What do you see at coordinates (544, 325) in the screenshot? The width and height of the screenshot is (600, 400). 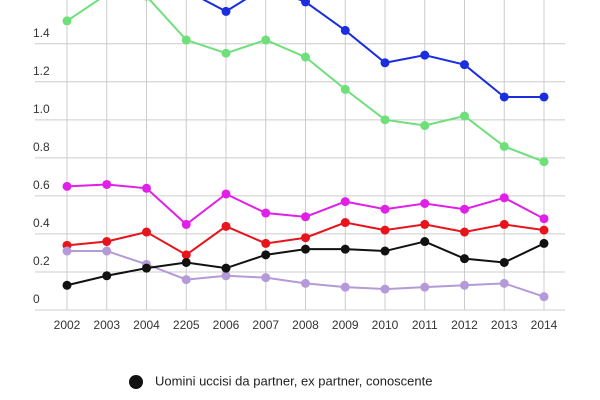 I see `x-tick-label: 2014` at bounding box center [544, 325].